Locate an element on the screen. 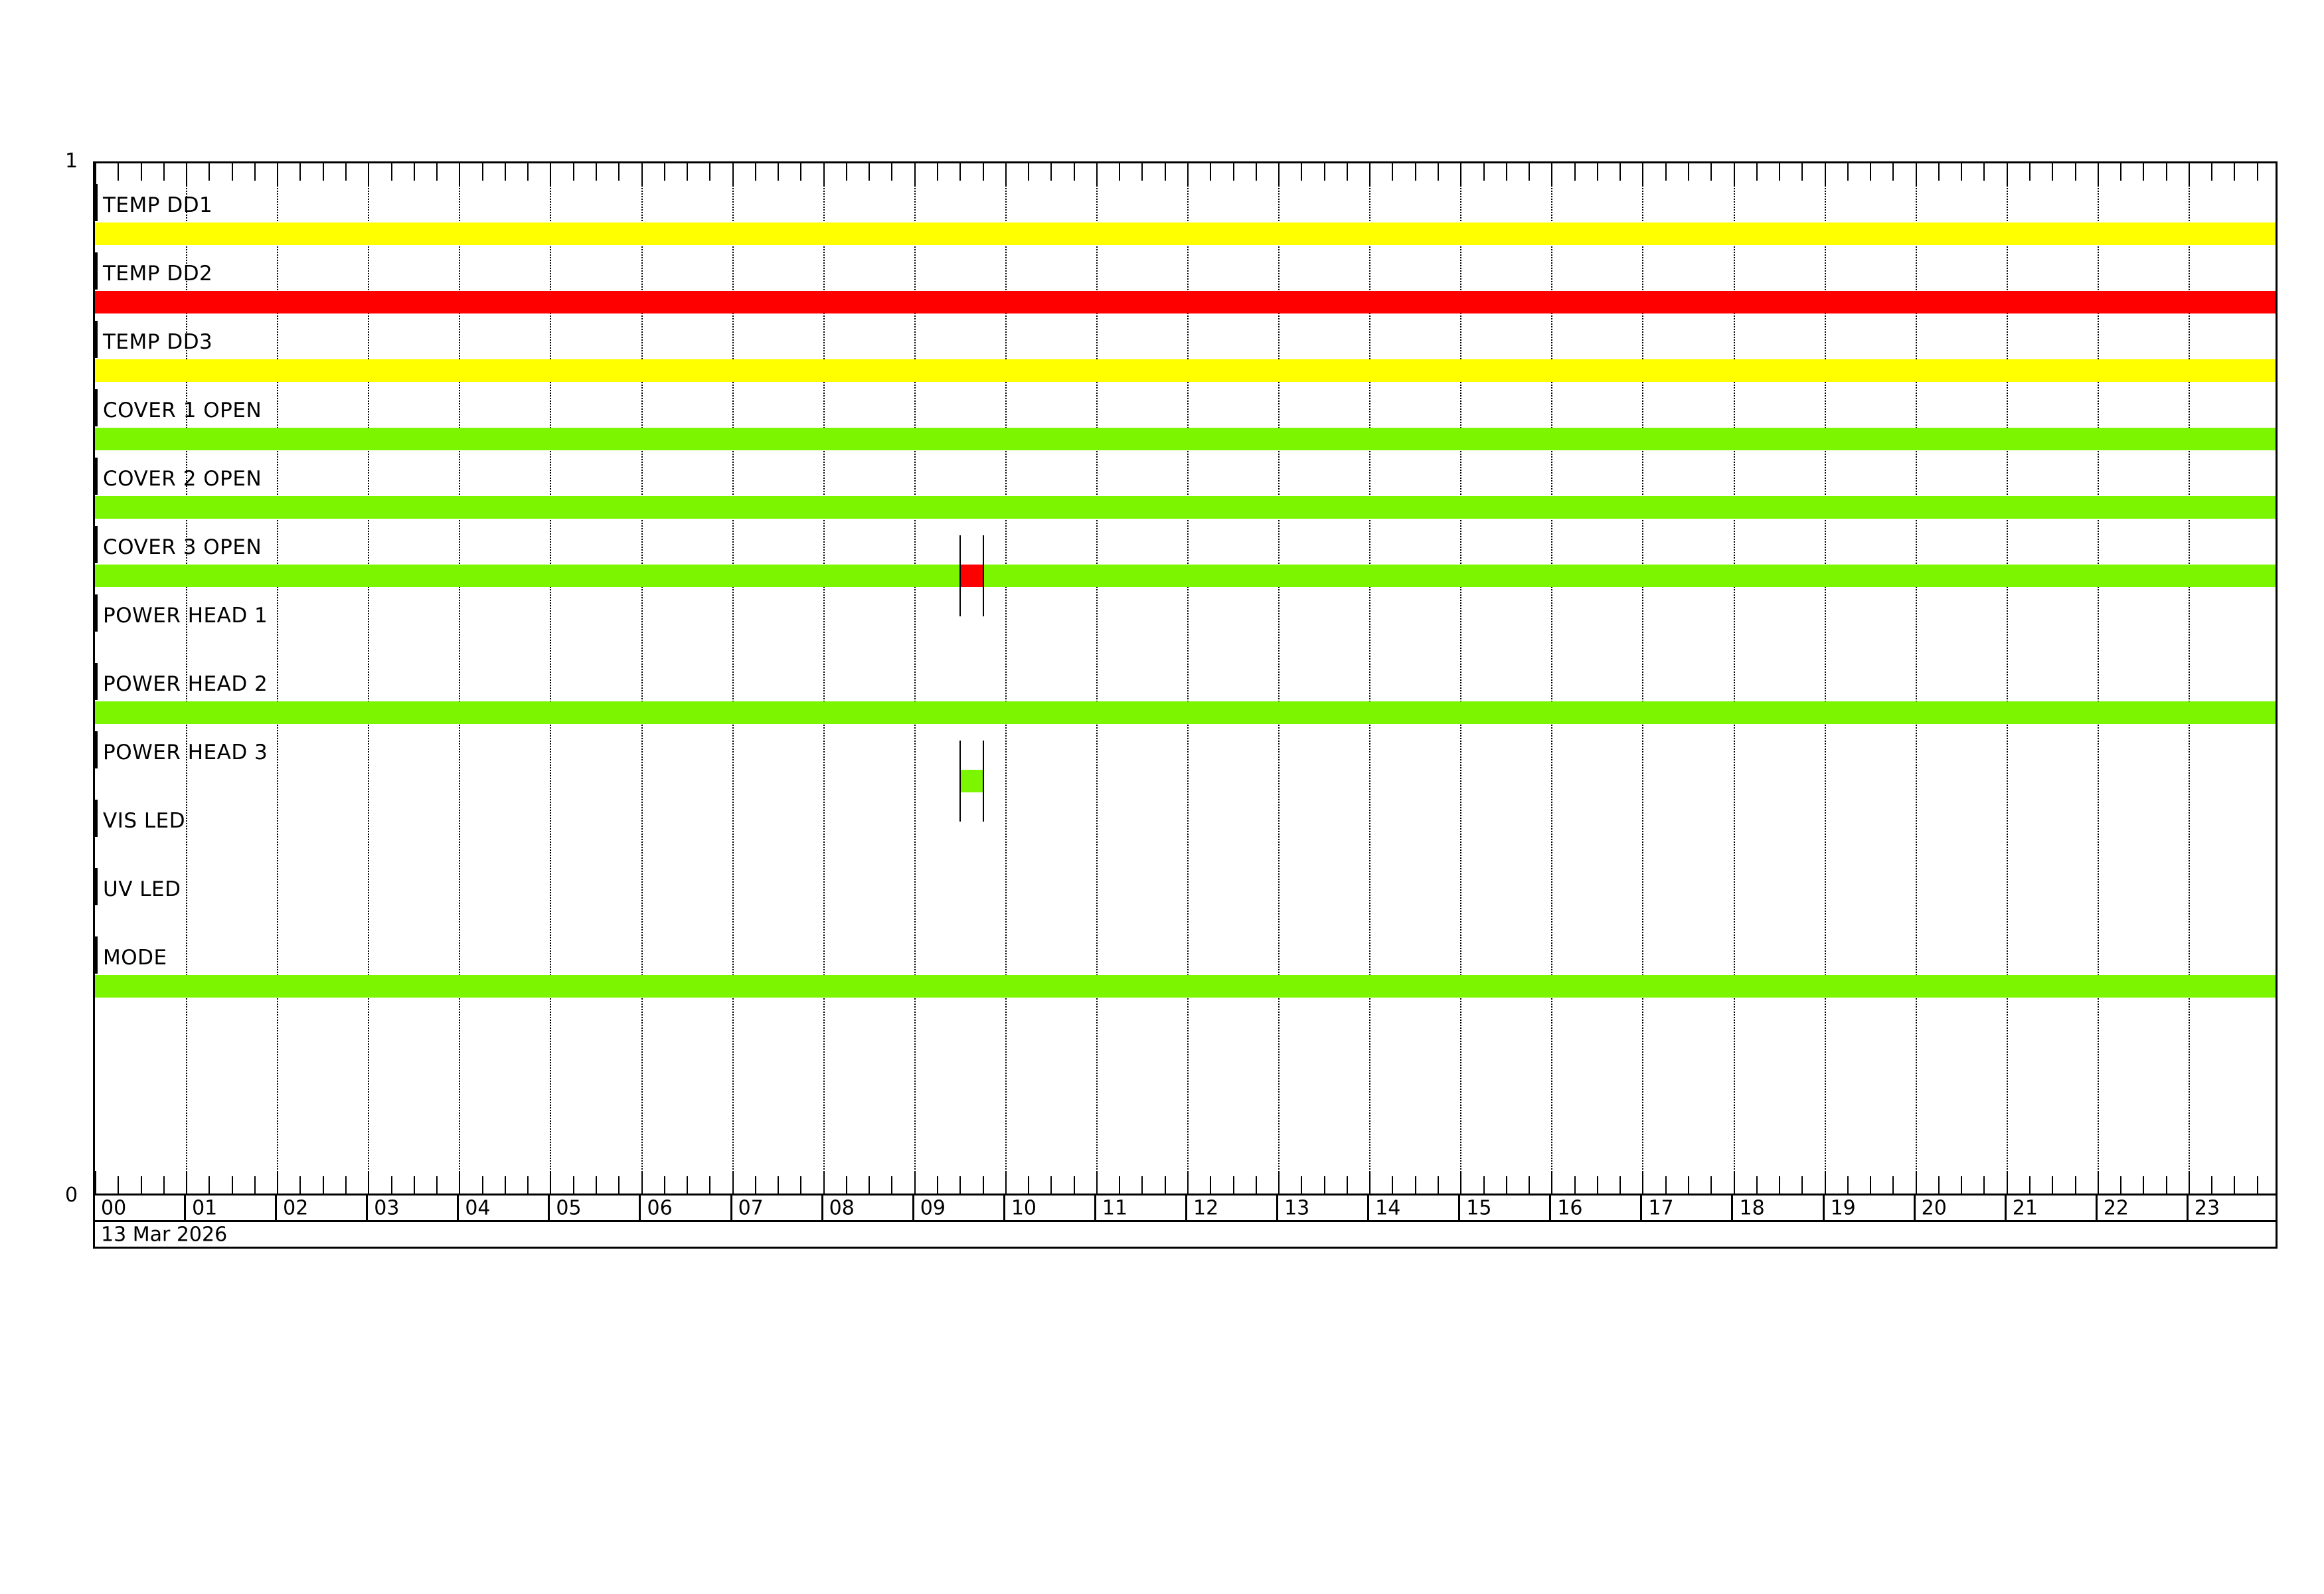 The image size is (2324, 1594). hour-label: 00 is located at coordinates (114, 1207).